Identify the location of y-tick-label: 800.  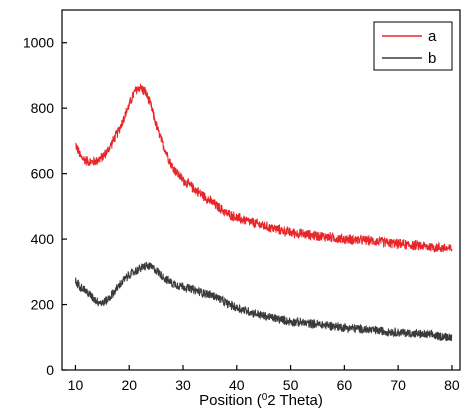
(43, 108).